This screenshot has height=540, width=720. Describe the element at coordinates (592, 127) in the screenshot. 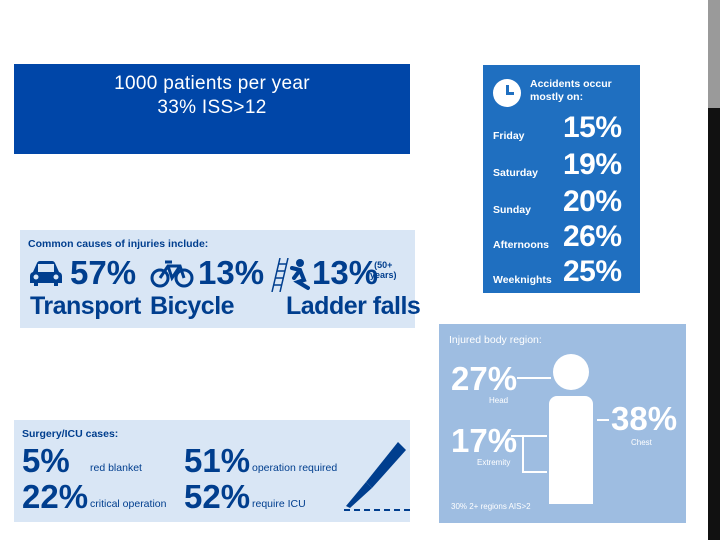

I see `day-percent: 15%` at that location.